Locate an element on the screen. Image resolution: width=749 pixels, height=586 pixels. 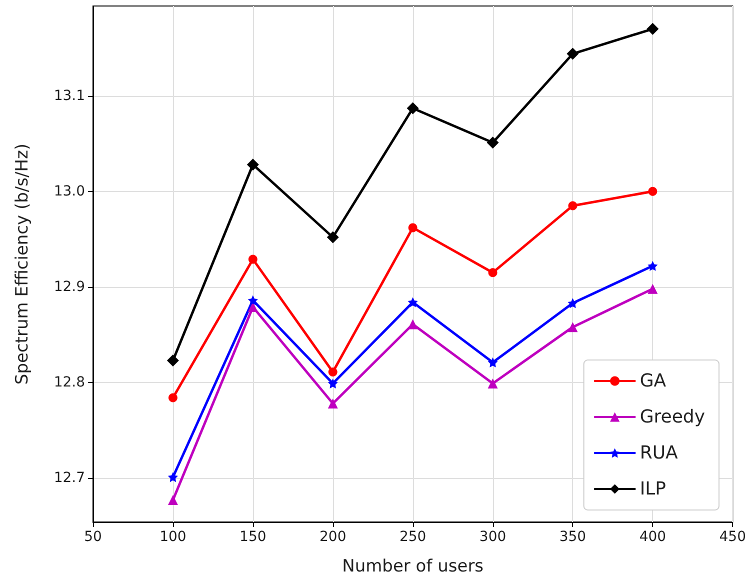
y-tick-label: 12.7 is located at coordinates (69, 478).